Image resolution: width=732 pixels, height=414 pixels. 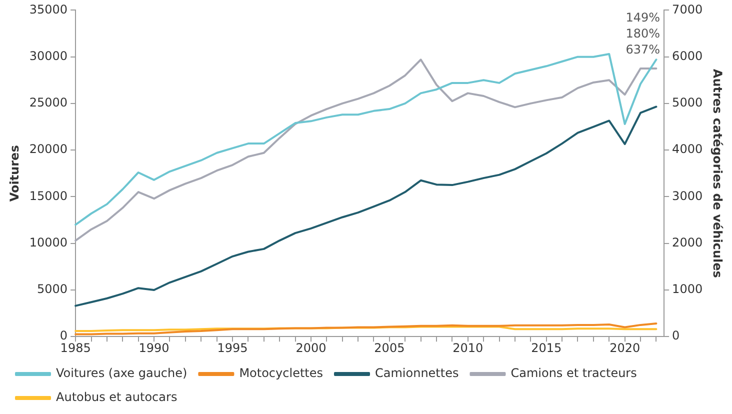 What do you see at coordinates (75, 347) in the screenshot?
I see `x-tick-label: 1985` at bounding box center [75, 347].